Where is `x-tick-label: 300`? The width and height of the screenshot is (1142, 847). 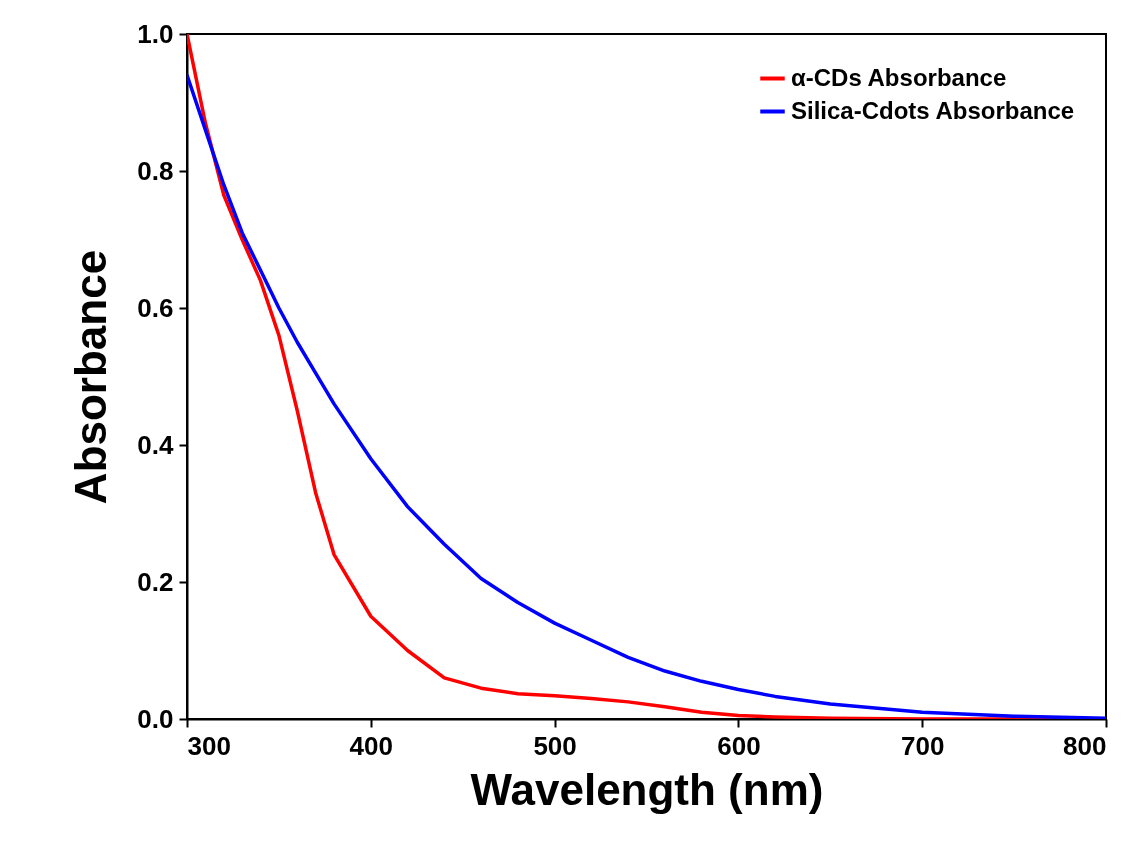
x-tick-label: 300 is located at coordinates (209, 745).